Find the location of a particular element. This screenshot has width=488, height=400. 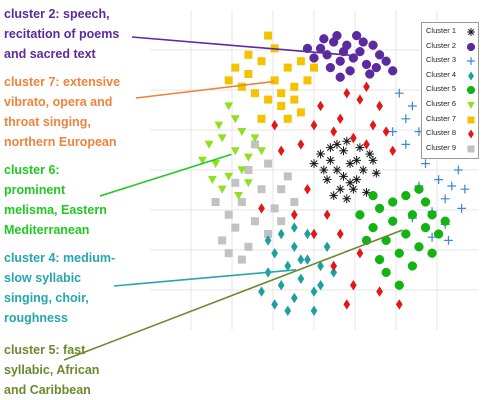

legend-entry-cluster-3: Cluster 3 is located at coordinates (450, 61).